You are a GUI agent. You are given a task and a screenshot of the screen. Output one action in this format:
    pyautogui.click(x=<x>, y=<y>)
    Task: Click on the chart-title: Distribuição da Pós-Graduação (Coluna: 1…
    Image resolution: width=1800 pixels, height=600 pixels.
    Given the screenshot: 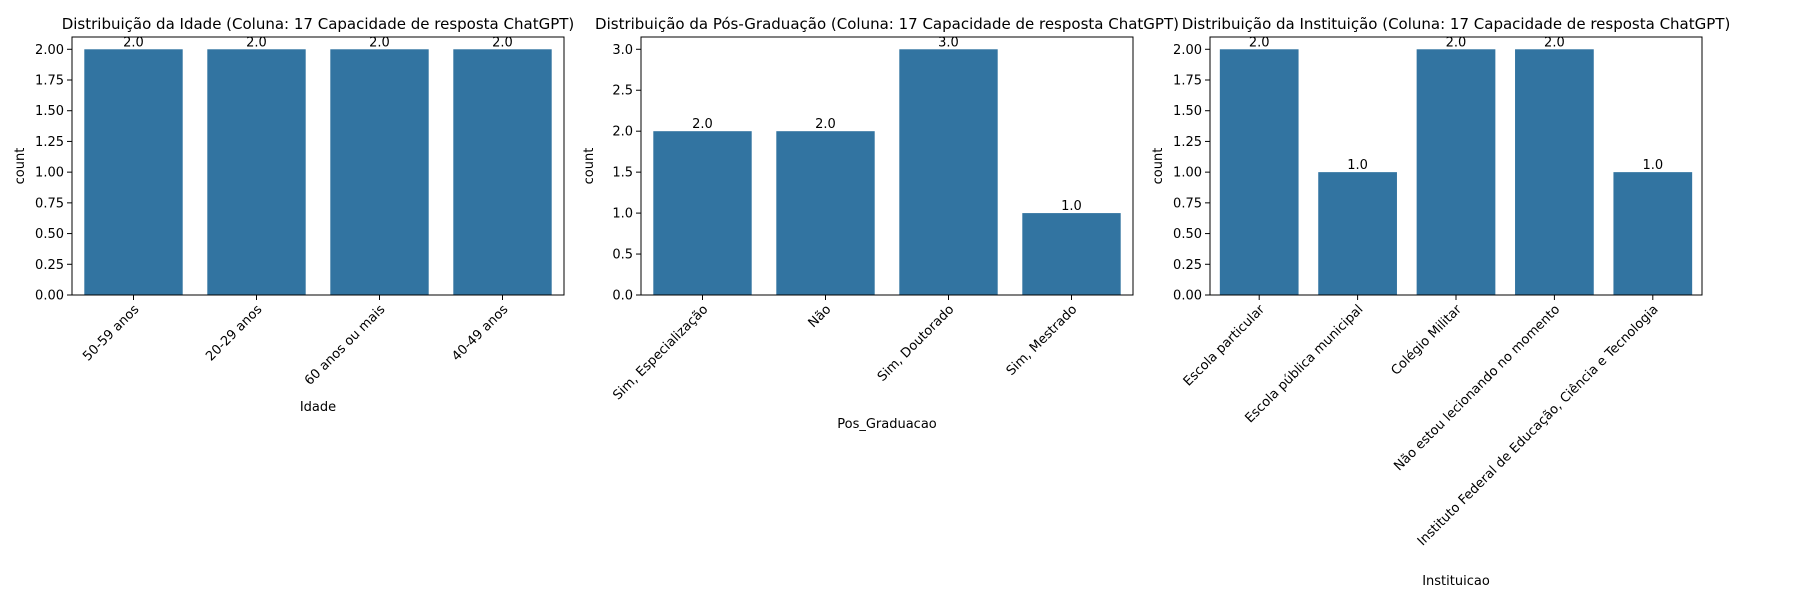 What is the action you would take?
    pyautogui.click(x=887, y=24)
    